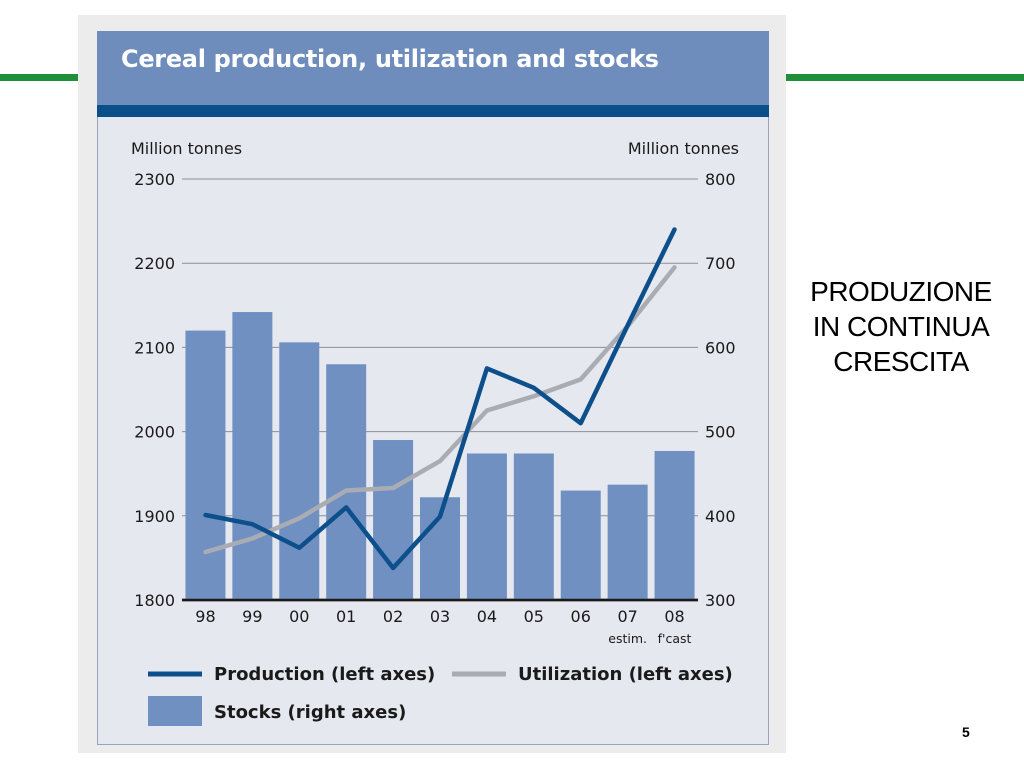 This screenshot has height=768, width=1024. Describe the element at coordinates (154, 432) in the screenshot. I see `left-tick-label: 2000` at that location.